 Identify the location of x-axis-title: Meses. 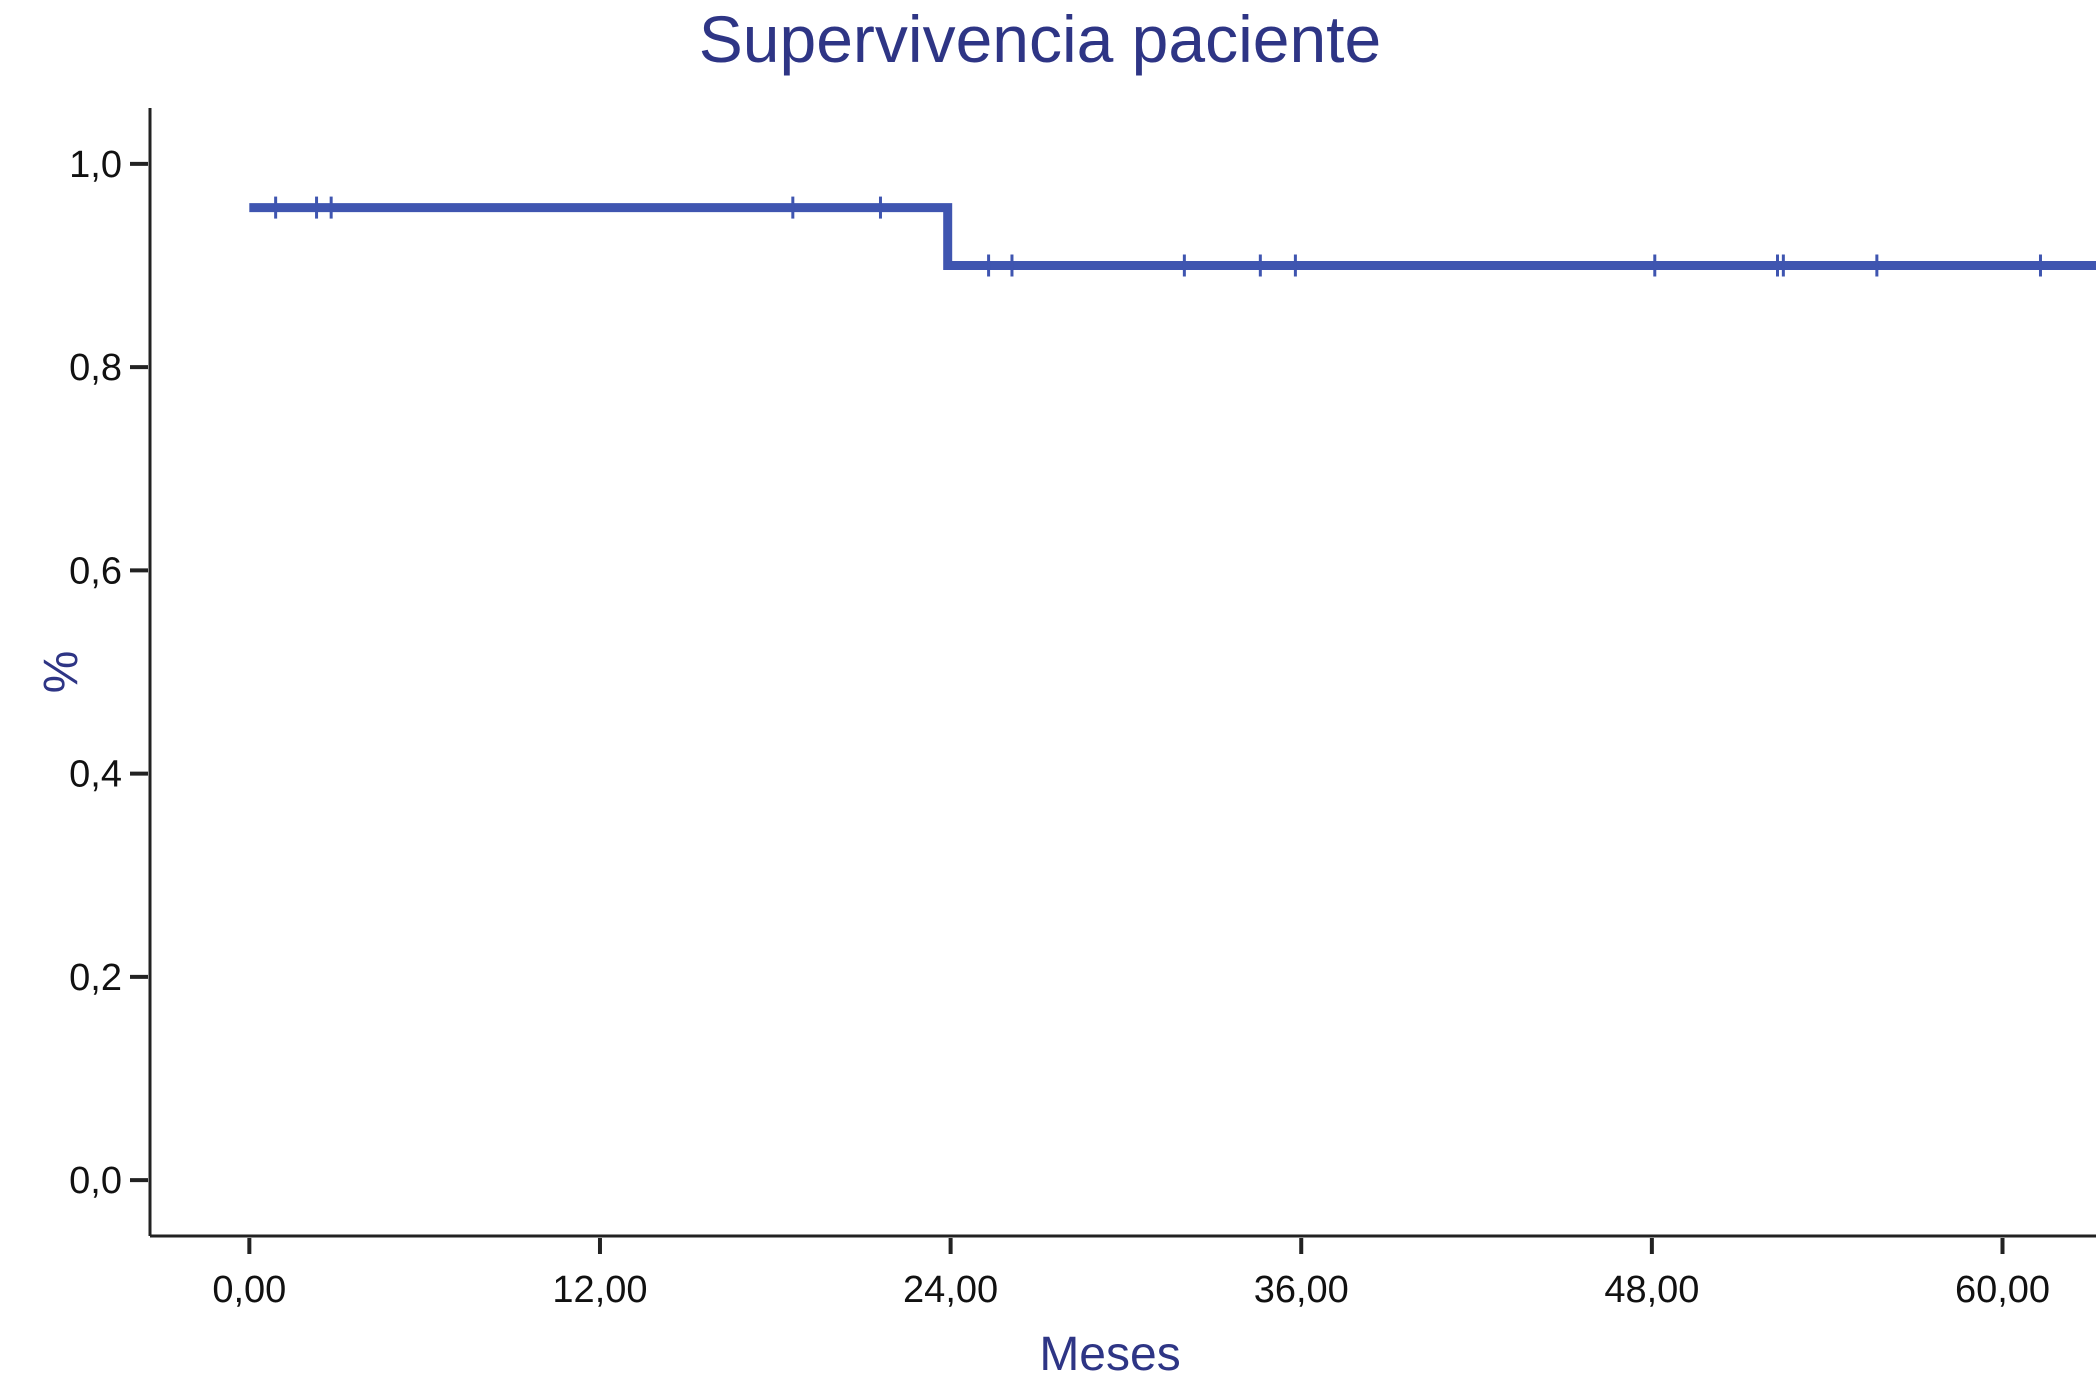
(1109, 1354).